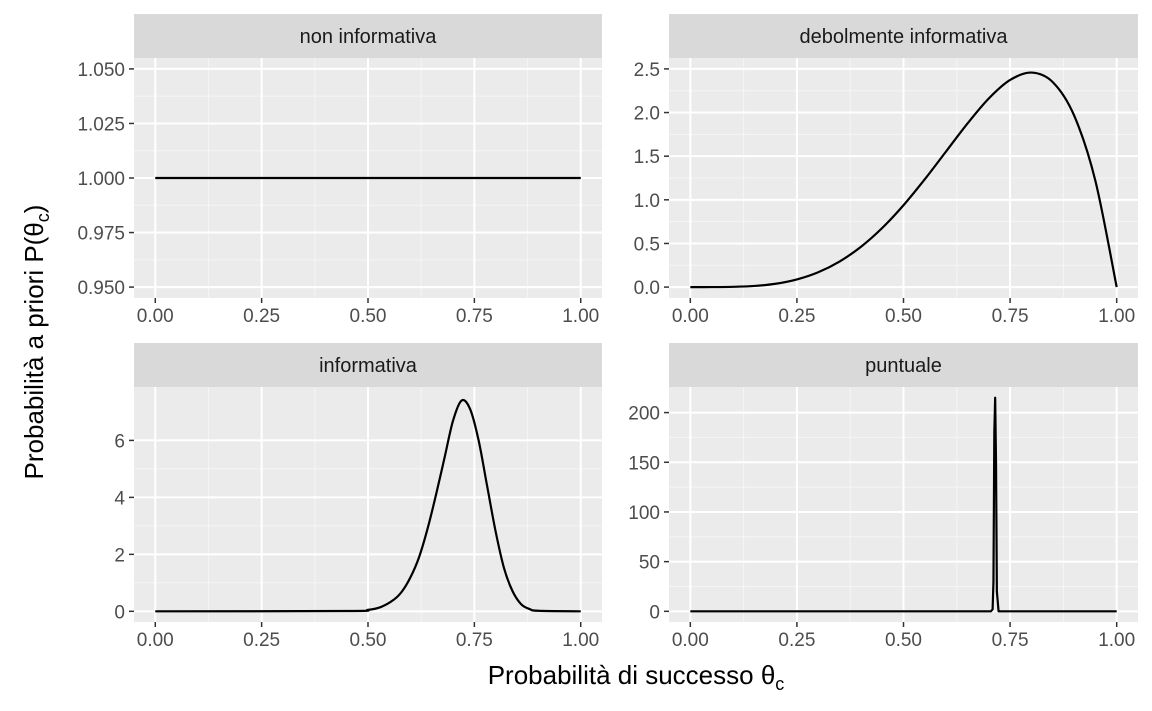 The width and height of the screenshot is (1152, 711). I want to click on y-tick-label: 0.975, so click(101, 234).